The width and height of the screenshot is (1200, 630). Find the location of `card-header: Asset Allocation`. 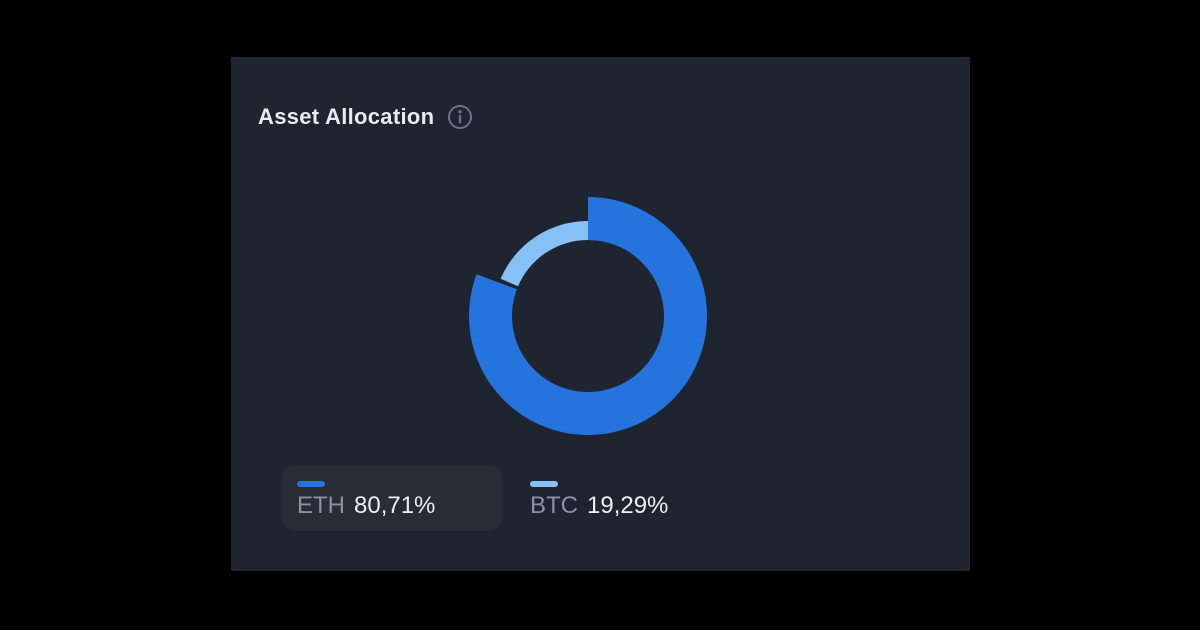

card-header: Asset Allocation is located at coordinates (365, 117).